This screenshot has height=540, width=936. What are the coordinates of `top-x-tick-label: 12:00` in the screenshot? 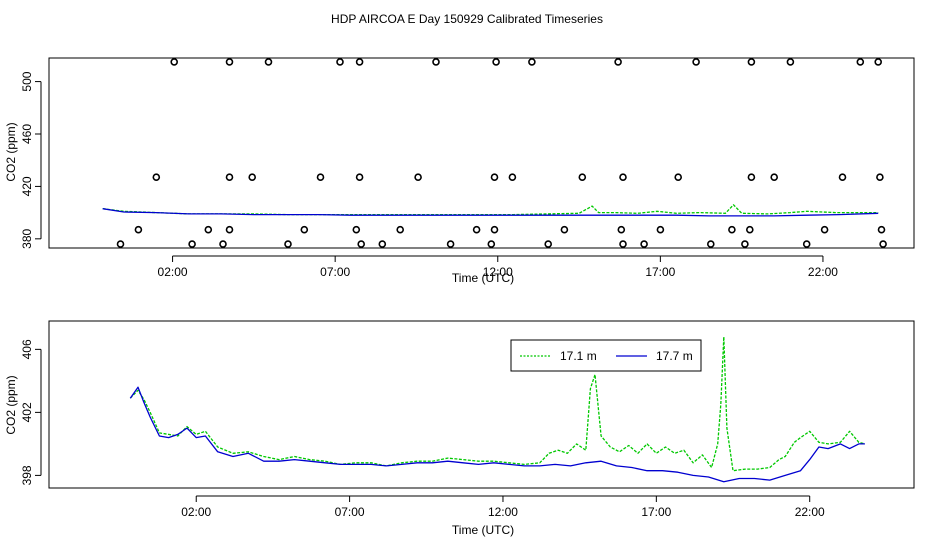 It's located at (498, 272).